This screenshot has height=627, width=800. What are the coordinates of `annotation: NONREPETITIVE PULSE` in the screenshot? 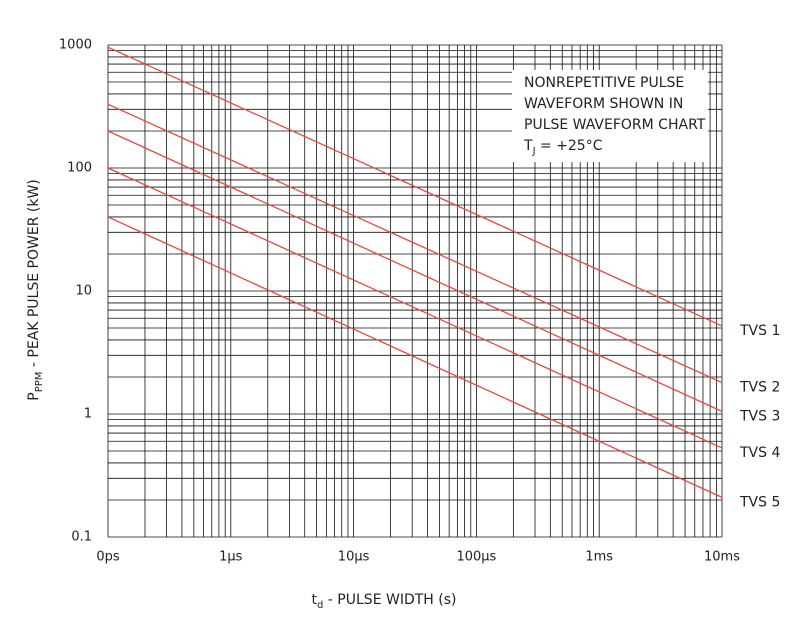 It's located at (604, 83).